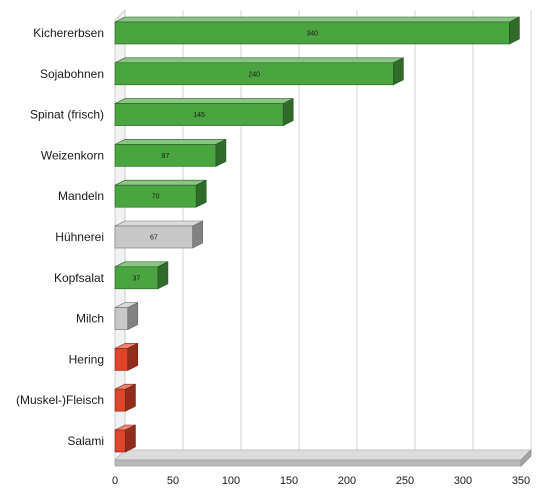 This screenshot has width=547, height=488. Describe the element at coordinates (521, 481) in the screenshot. I see `x-tick-label: 350` at that location.